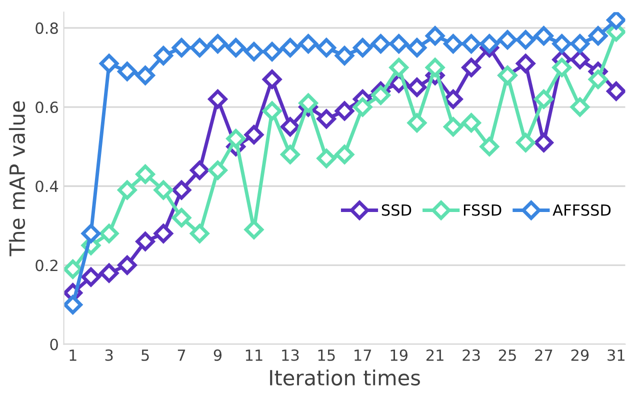 The image size is (638, 405). What do you see at coordinates (435, 355) in the screenshot?
I see `x-tick-label: 21` at bounding box center [435, 355].